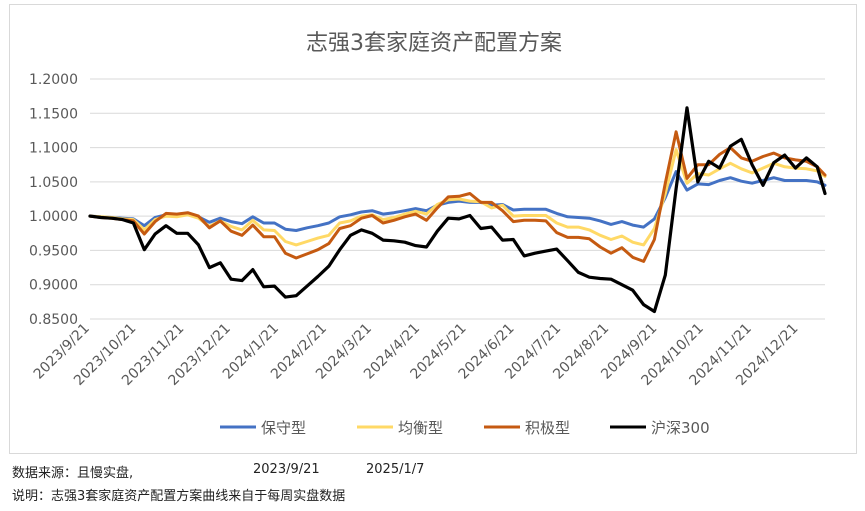  What do you see at coordinates (420, 428) in the screenshot?
I see `legend-label: 均衡型` at bounding box center [420, 428].